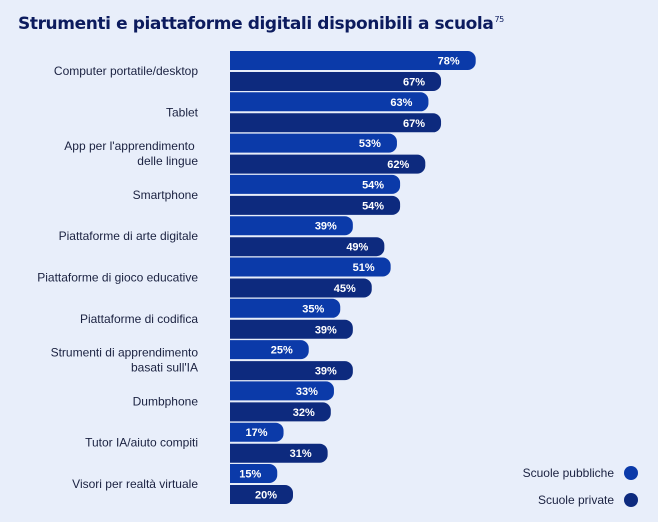 The width and height of the screenshot is (658, 522). Describe the element at coordinates (266, 496) in the screenshot. I see `data-label: 20%` at that location.